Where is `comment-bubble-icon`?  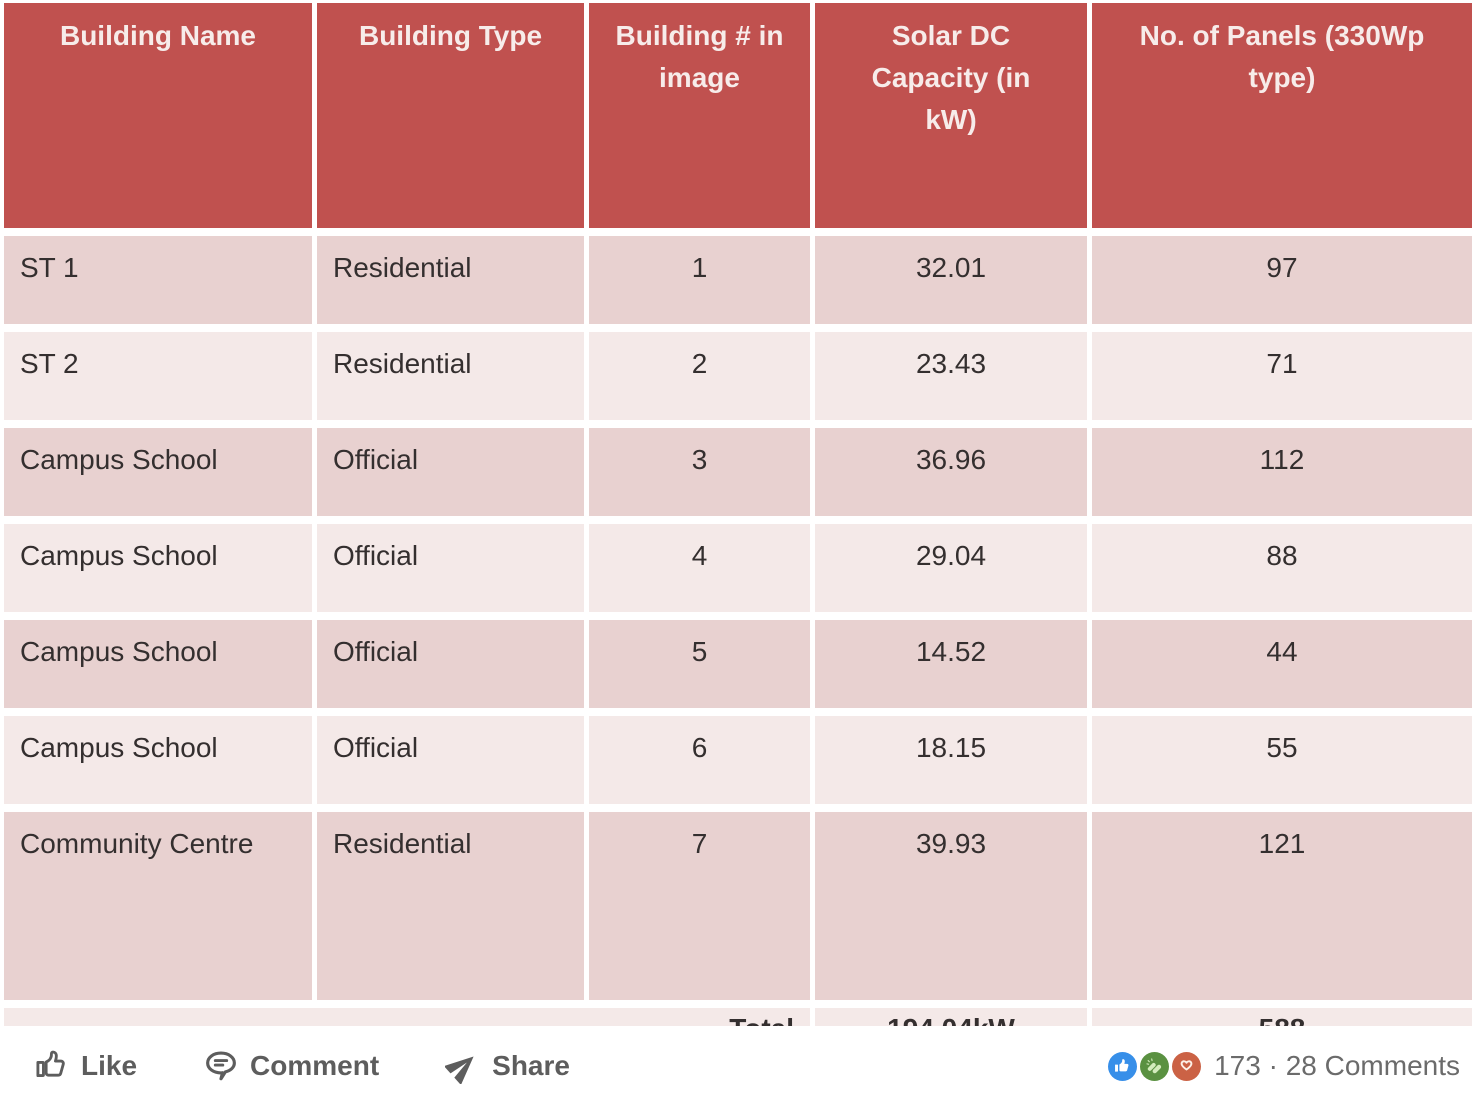
comment-bubble-icon is located at coordinates (221, 1066).